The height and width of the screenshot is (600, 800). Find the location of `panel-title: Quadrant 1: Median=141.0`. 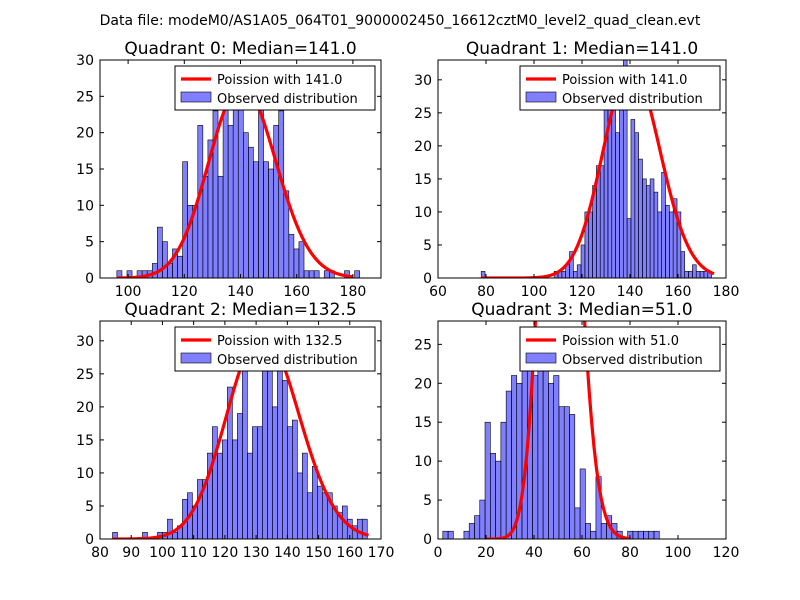

panel-title: Quadrant 1: Median=141.0 is located at coordinates (582, 49).